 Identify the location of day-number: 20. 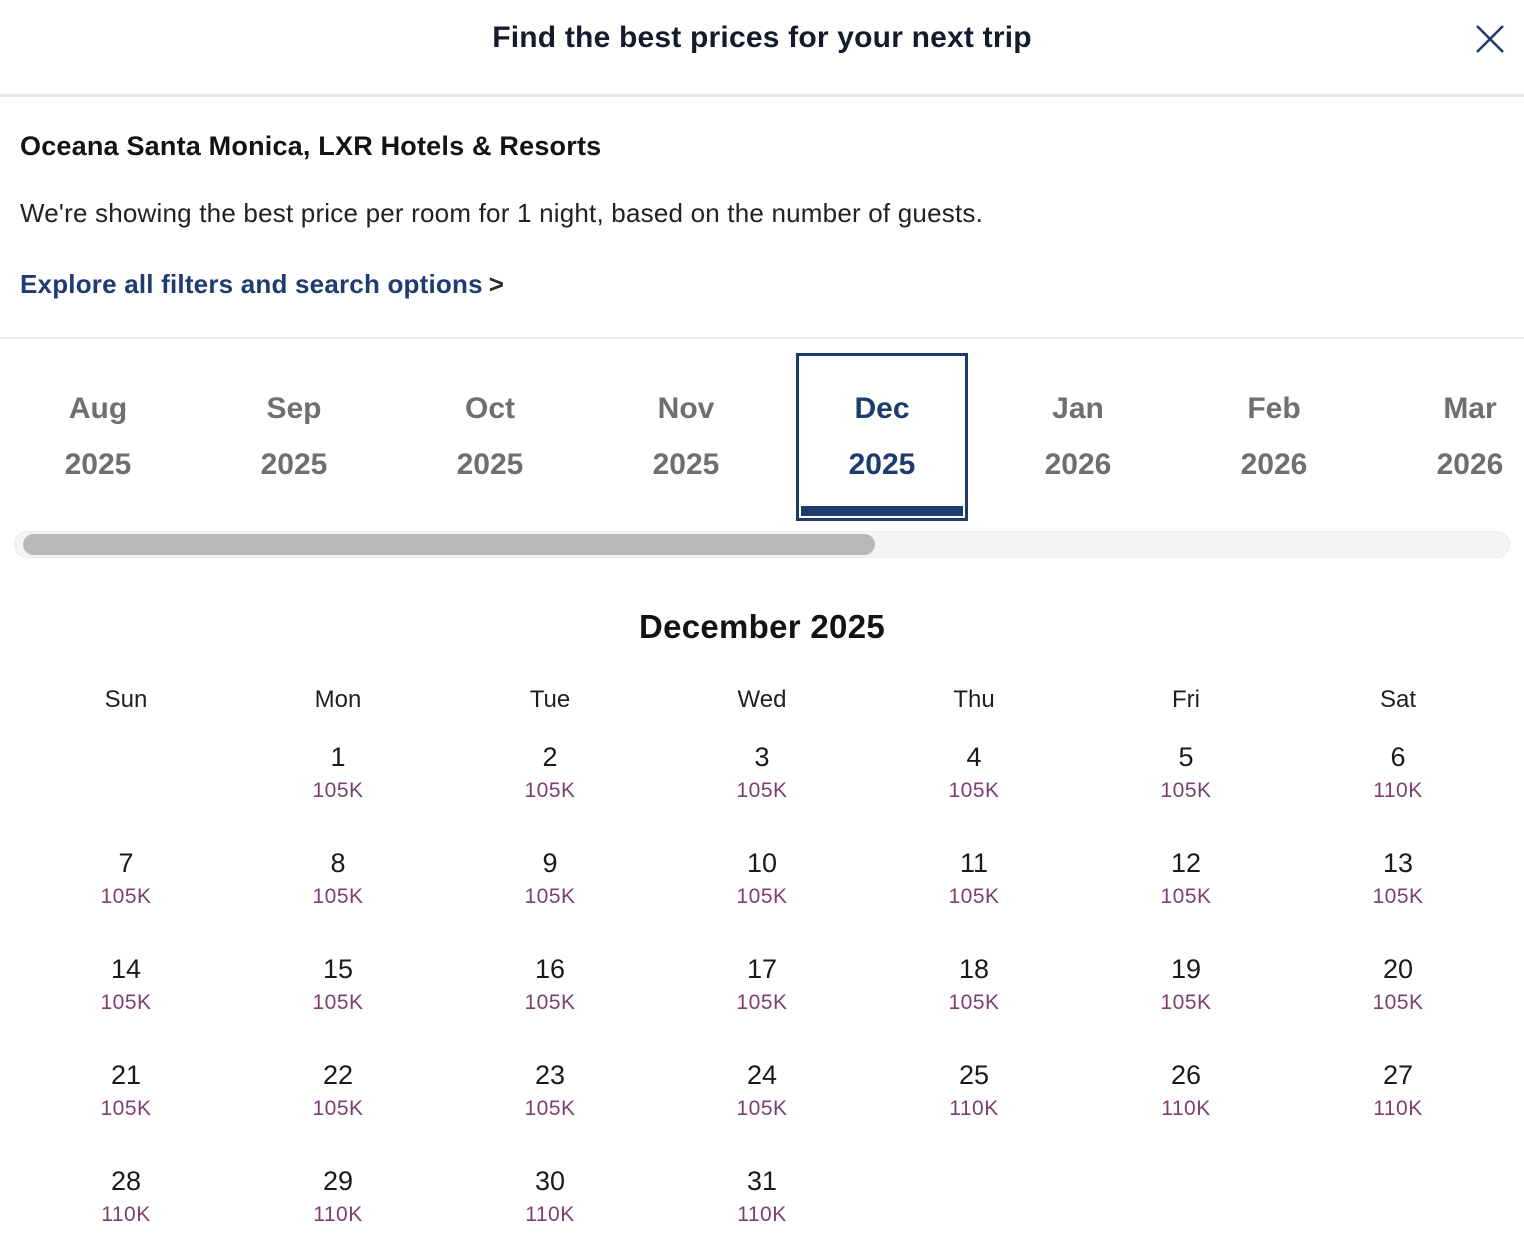
(1398, 969).